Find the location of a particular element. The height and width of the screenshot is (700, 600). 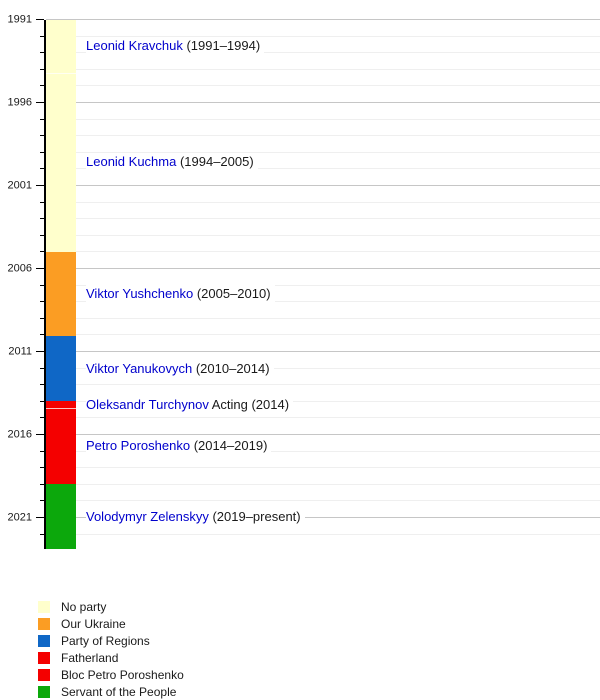

president-term-text: (2010–2014) is located at coordinates (231, 368).